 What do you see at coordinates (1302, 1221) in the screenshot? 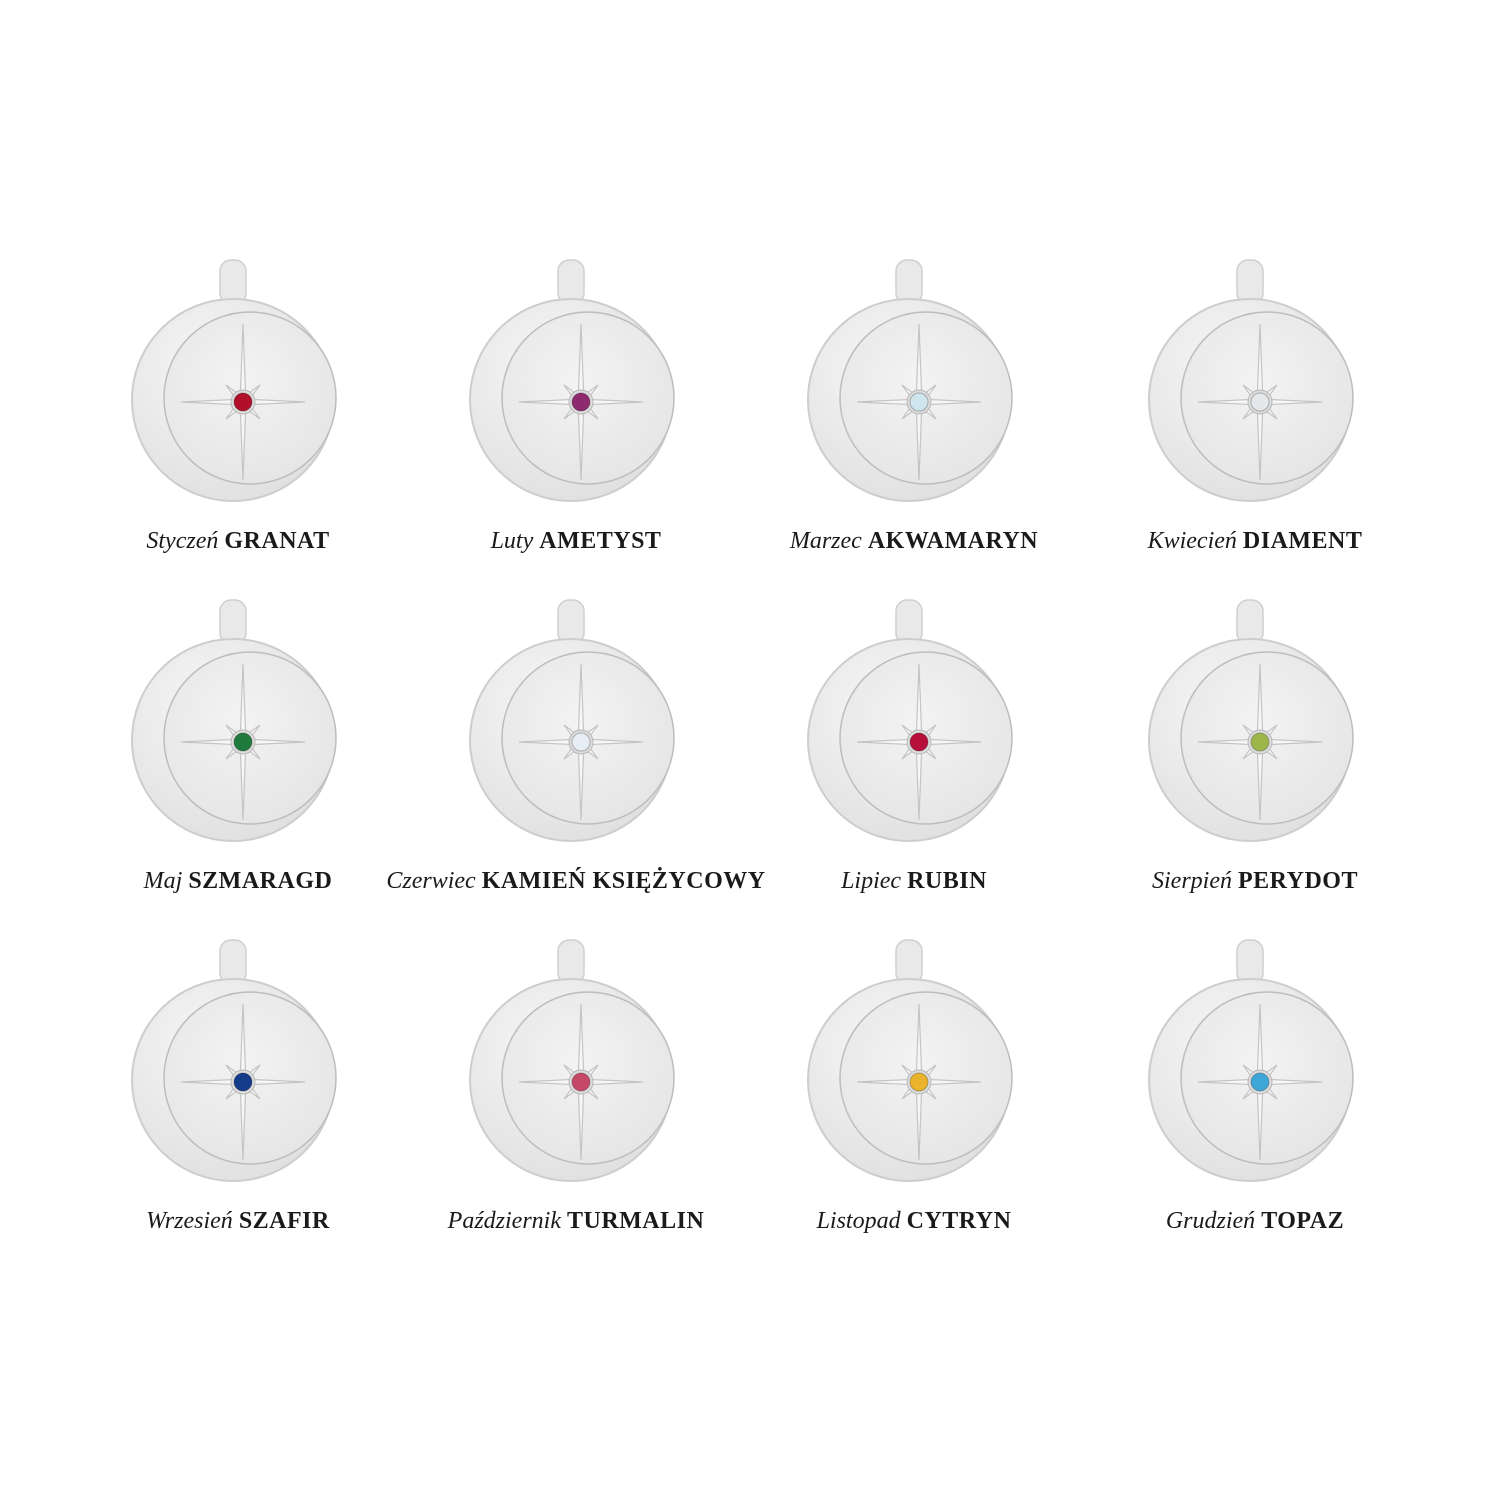
I see `stone-name: TOPAZ` at bounding box center [1302, 1221].